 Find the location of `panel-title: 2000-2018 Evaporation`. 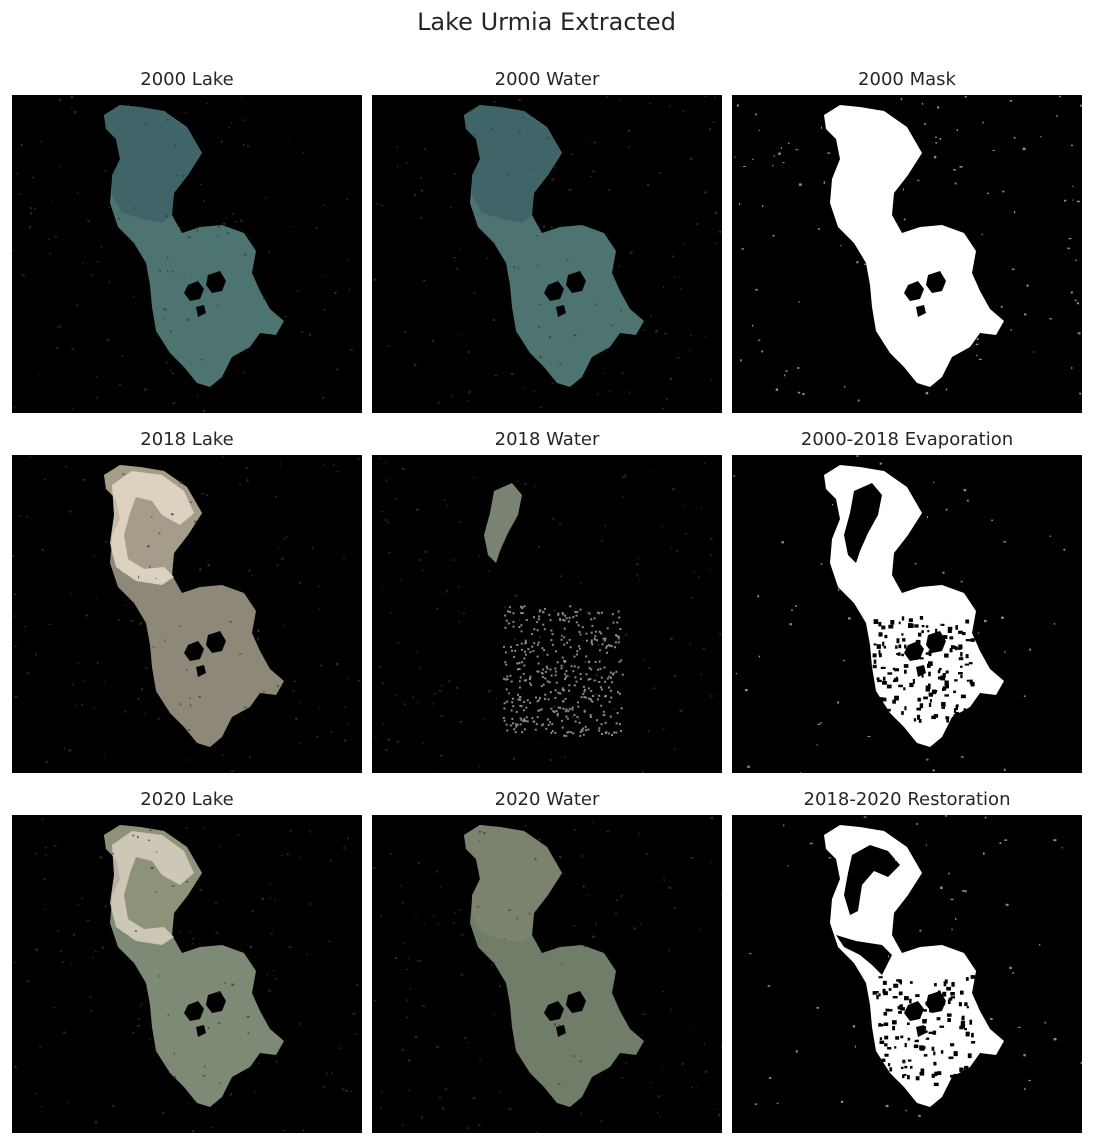

panel-title: 2000-2018 Evaporation is located at coordinates (907, 439).